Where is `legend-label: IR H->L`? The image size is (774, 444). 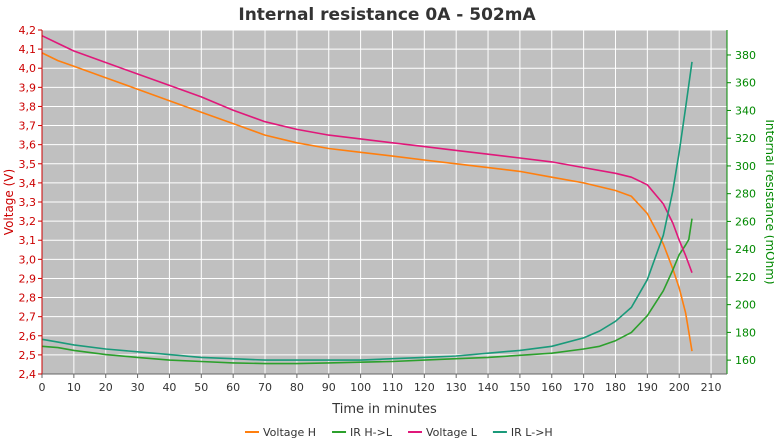
legend-label: IR H->L is located at coordinates (371, 432).